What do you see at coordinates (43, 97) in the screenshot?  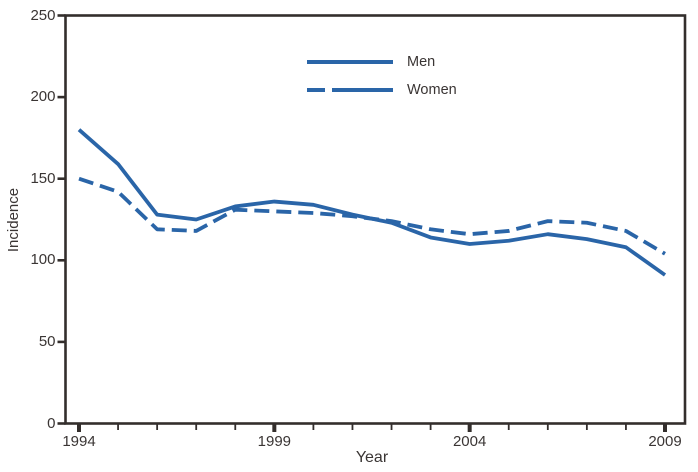 I see `y-tick-label: 200` at bounding box center [43, 97].